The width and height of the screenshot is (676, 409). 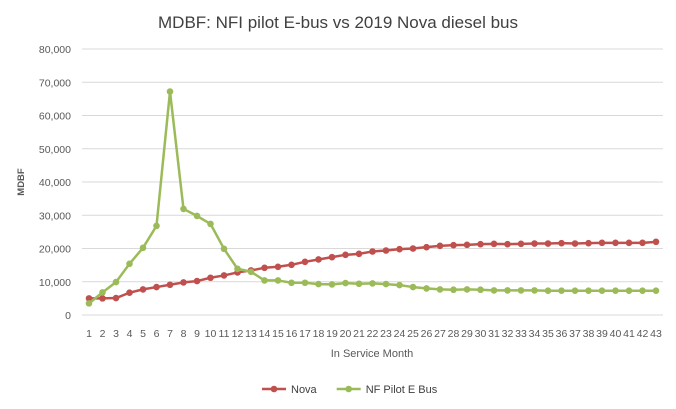 I want to click on y-tick-label: 80,000, so click(x=55, y=50).